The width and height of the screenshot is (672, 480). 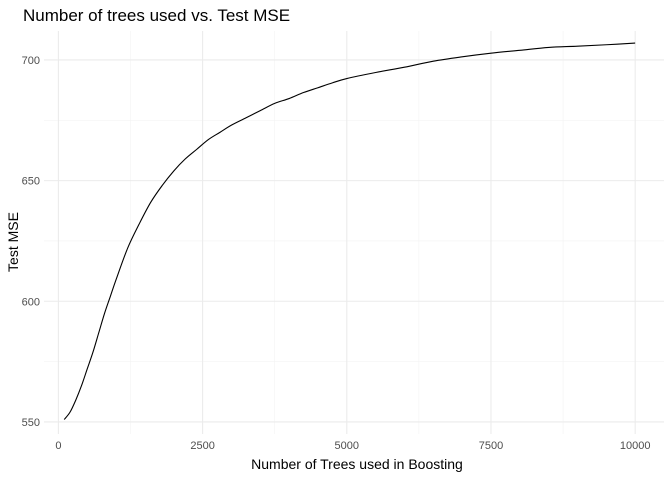 What do you see at coordinates (31, 423) in the screenshot?
I see `y-tick-label: 550` at bounding box center [31, 423].